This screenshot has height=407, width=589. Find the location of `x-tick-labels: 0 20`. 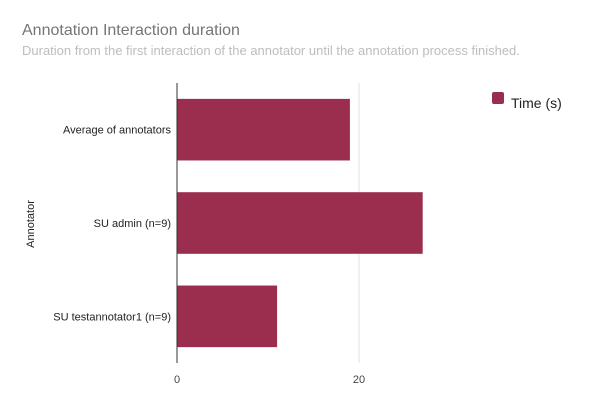

x-tick-labels: 0 20 is located at coordinates (269, 380).